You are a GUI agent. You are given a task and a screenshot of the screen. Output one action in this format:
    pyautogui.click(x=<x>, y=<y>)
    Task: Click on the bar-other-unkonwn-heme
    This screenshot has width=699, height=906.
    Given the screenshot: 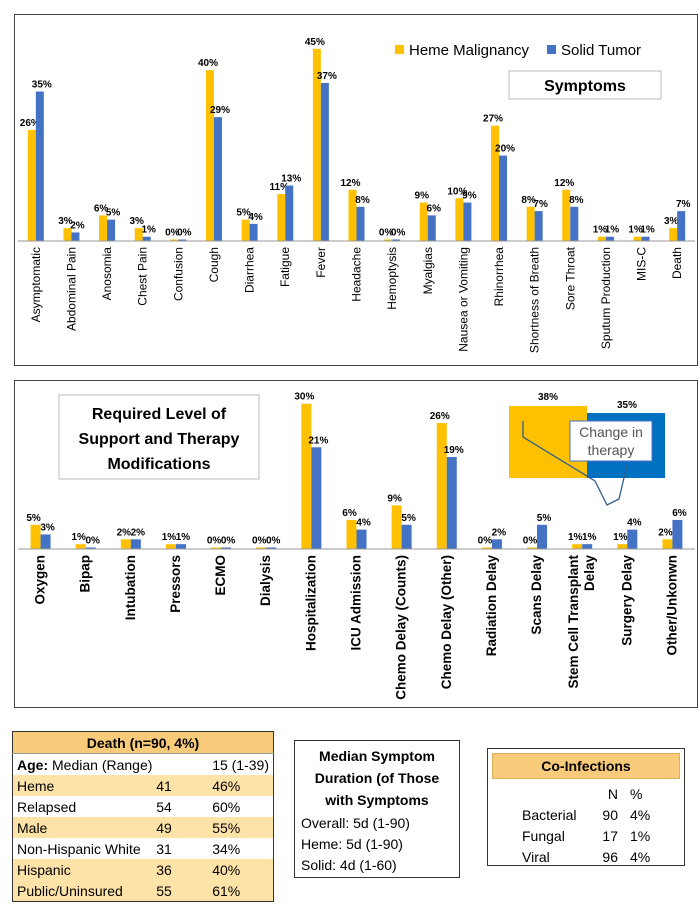 What is the action you would take?
    pyautogui.click(x=667, y=544)
    